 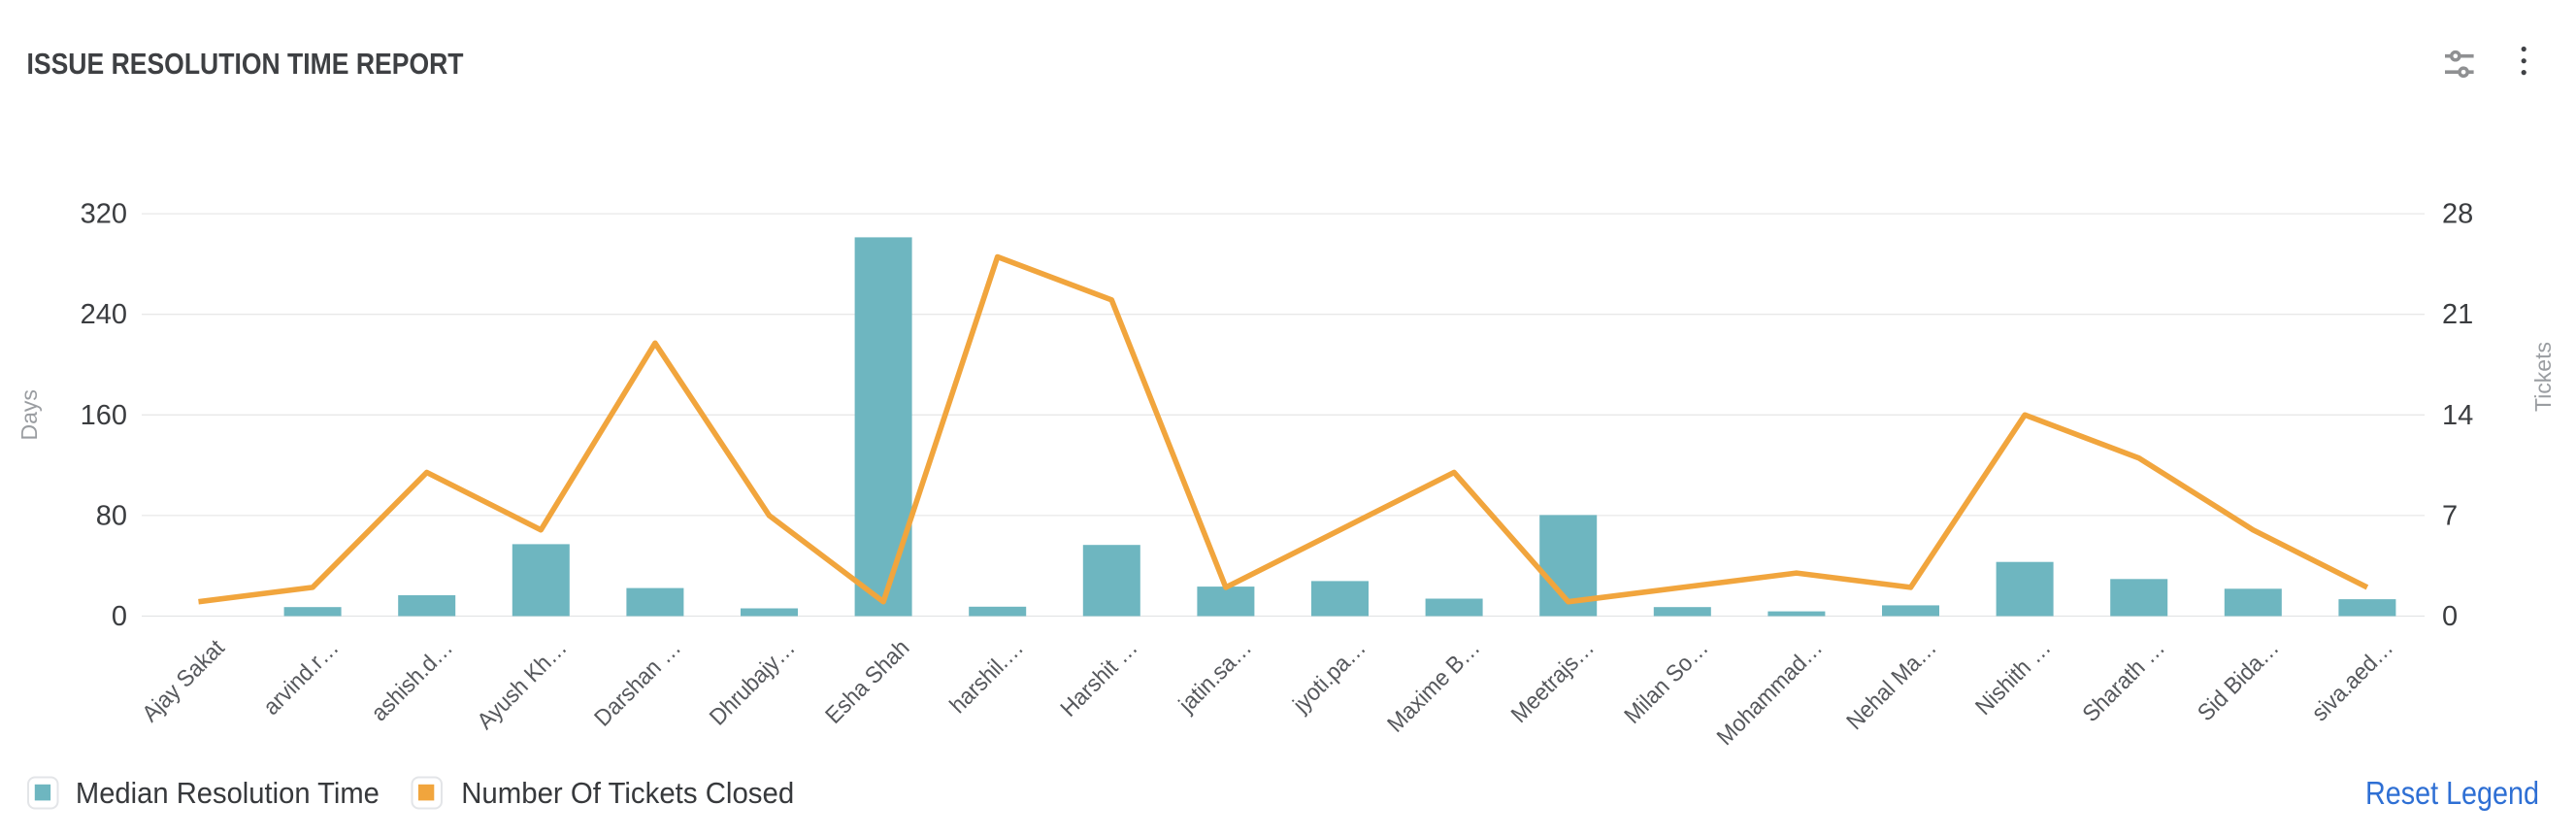 What do you see at coordinates (627, 793) in the screenshot?
I see `svg-text: Number Of Tickets Closed` at bounding box center [627, 793].